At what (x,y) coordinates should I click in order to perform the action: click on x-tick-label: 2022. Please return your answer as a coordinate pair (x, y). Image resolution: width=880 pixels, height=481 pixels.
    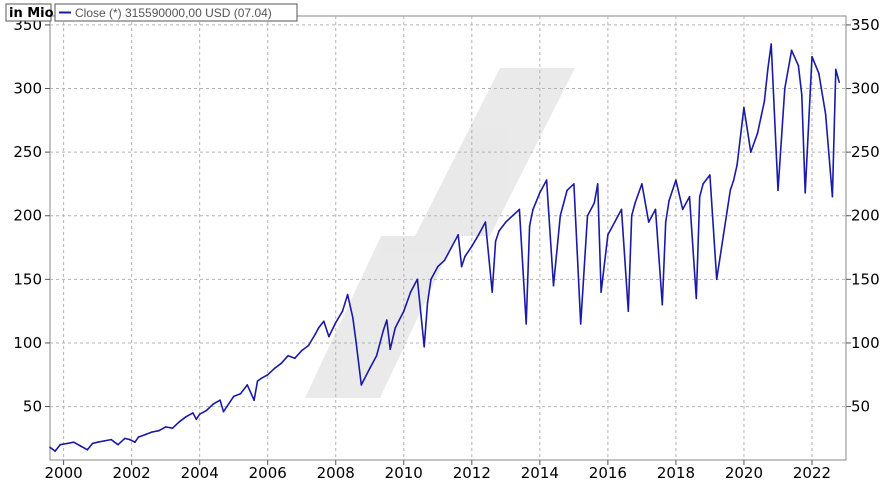
    Looking at the image, I should click on (812, 472).